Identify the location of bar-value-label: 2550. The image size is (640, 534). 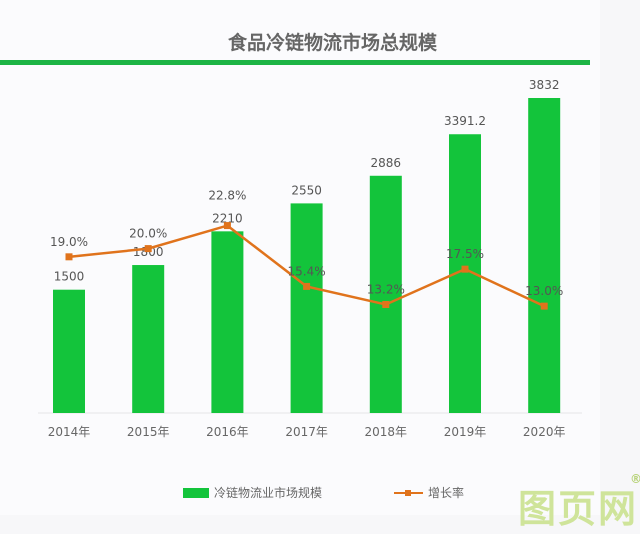
(306, 190).